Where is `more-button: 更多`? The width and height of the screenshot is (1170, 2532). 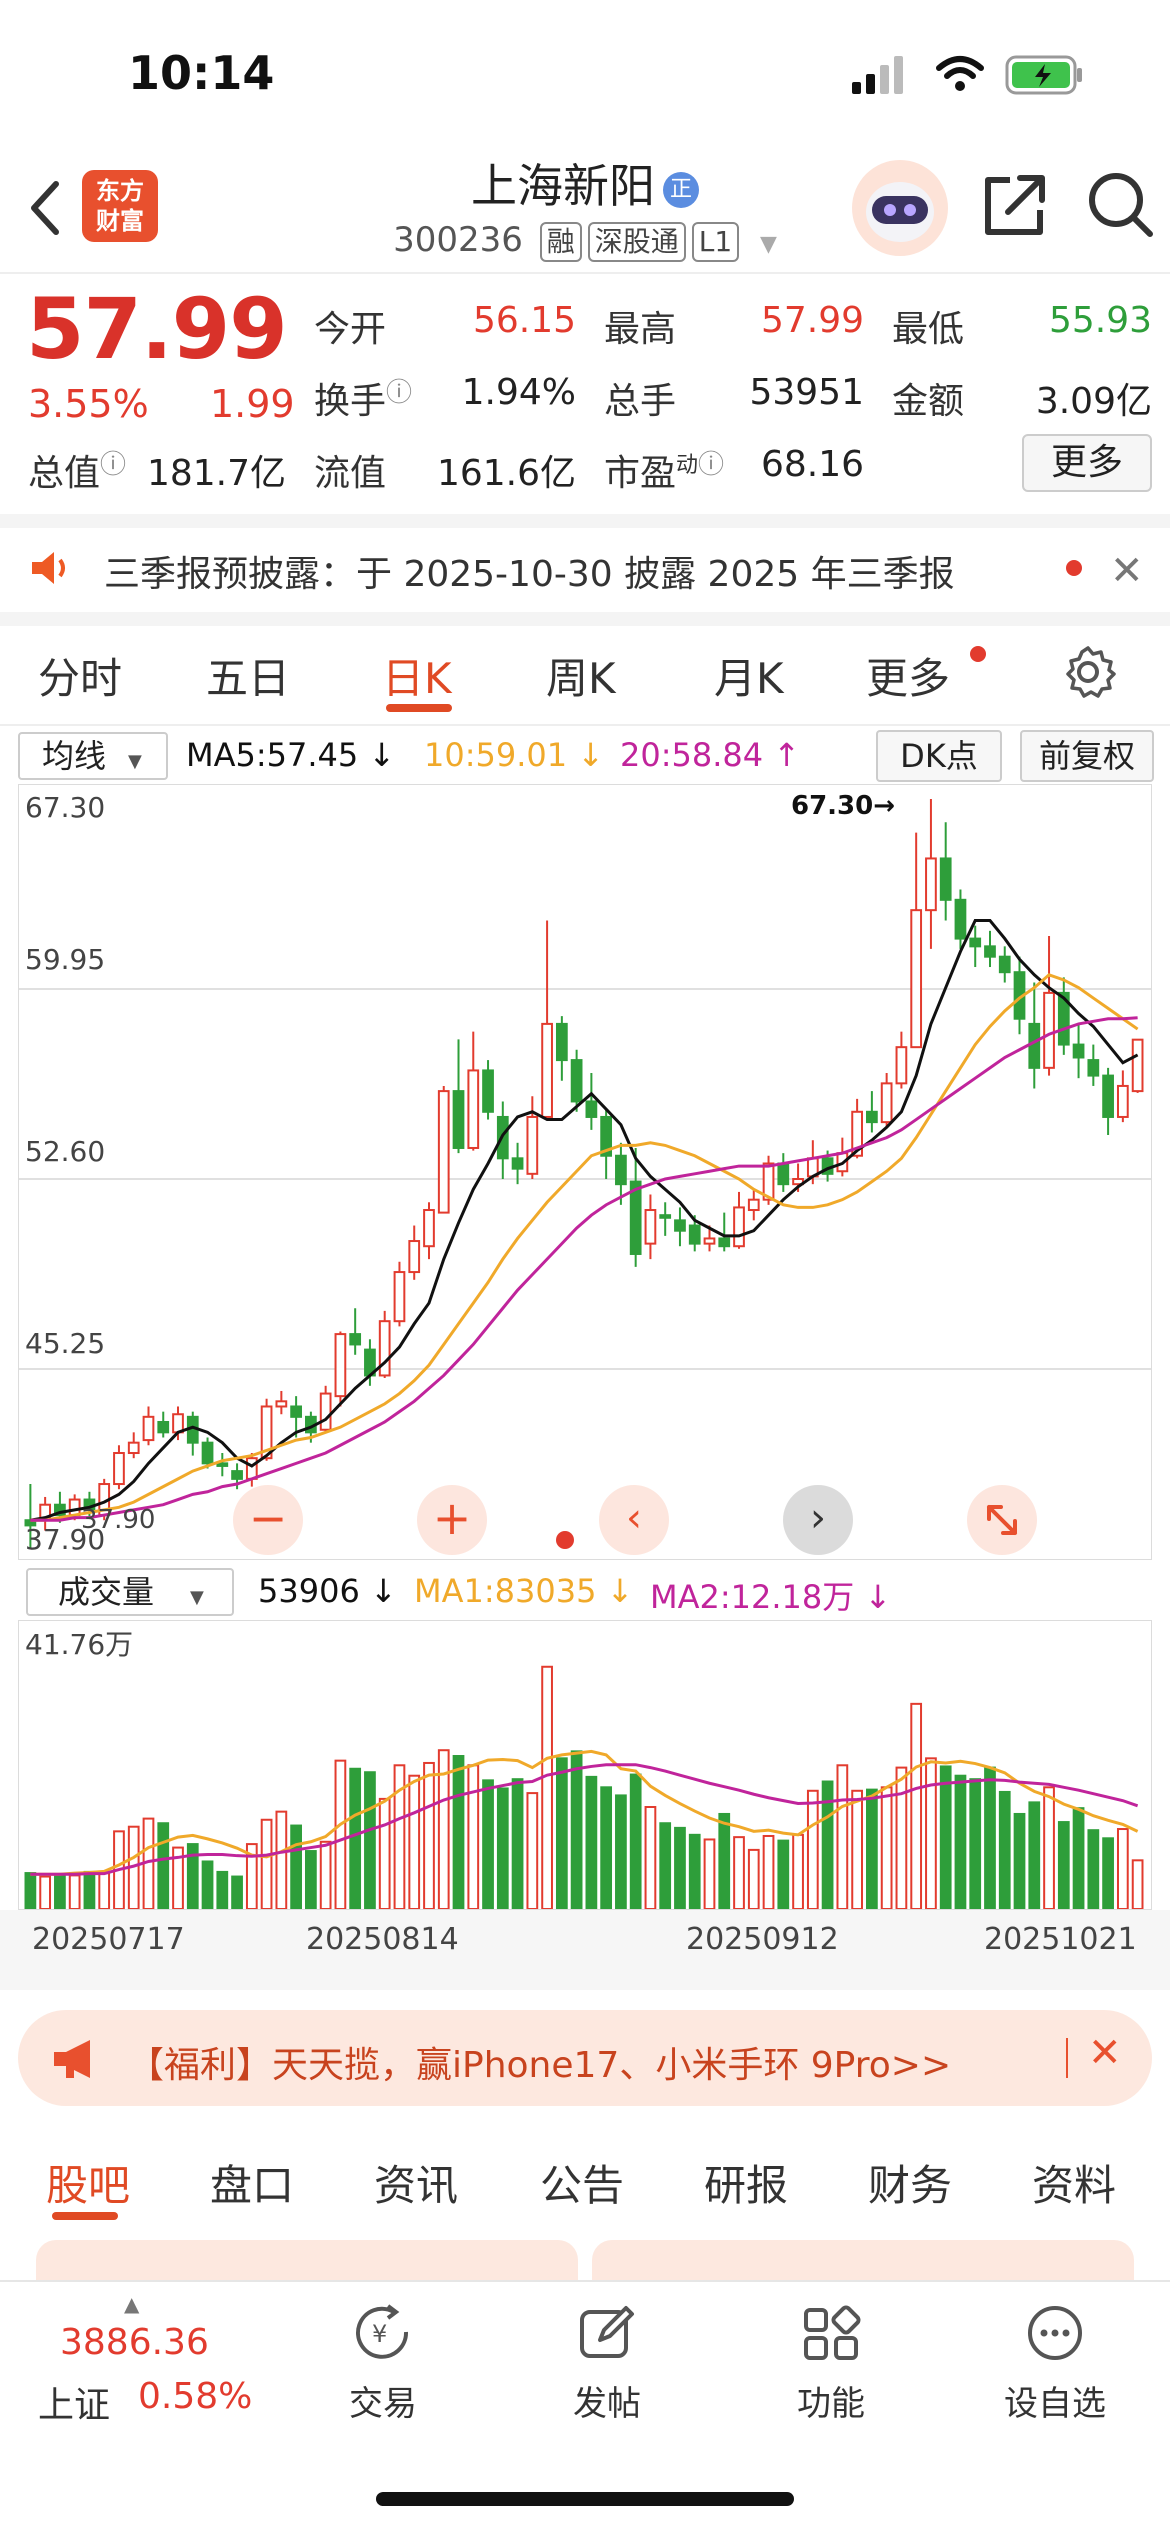 more-button: 更多 is located at coordinates (1087, 463).